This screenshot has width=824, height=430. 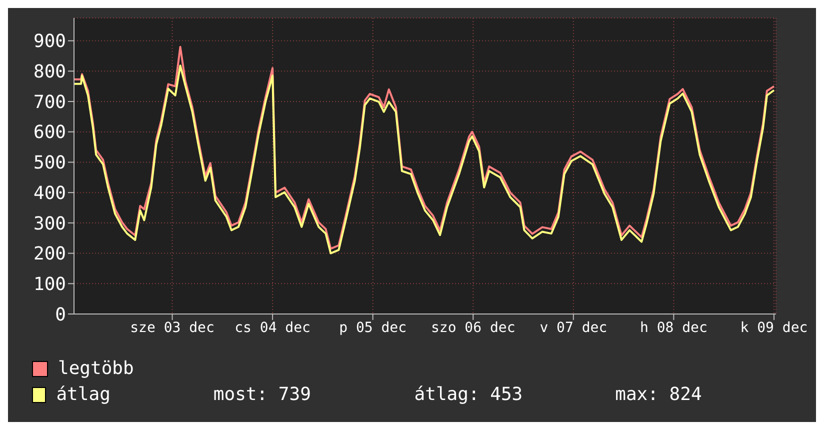 What do you see at coordinates (674, 328) in the screenshot?
I see `x-tick-label: h 08 dec` at bounding box center [674, 328].